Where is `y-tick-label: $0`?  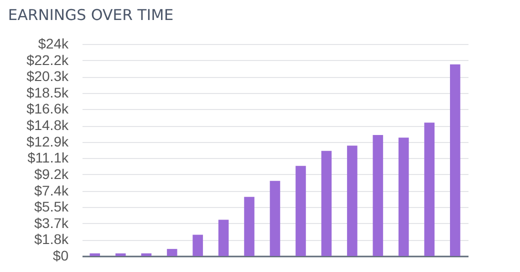
y-tick-label: $0 is located at coordinates (60, 256).